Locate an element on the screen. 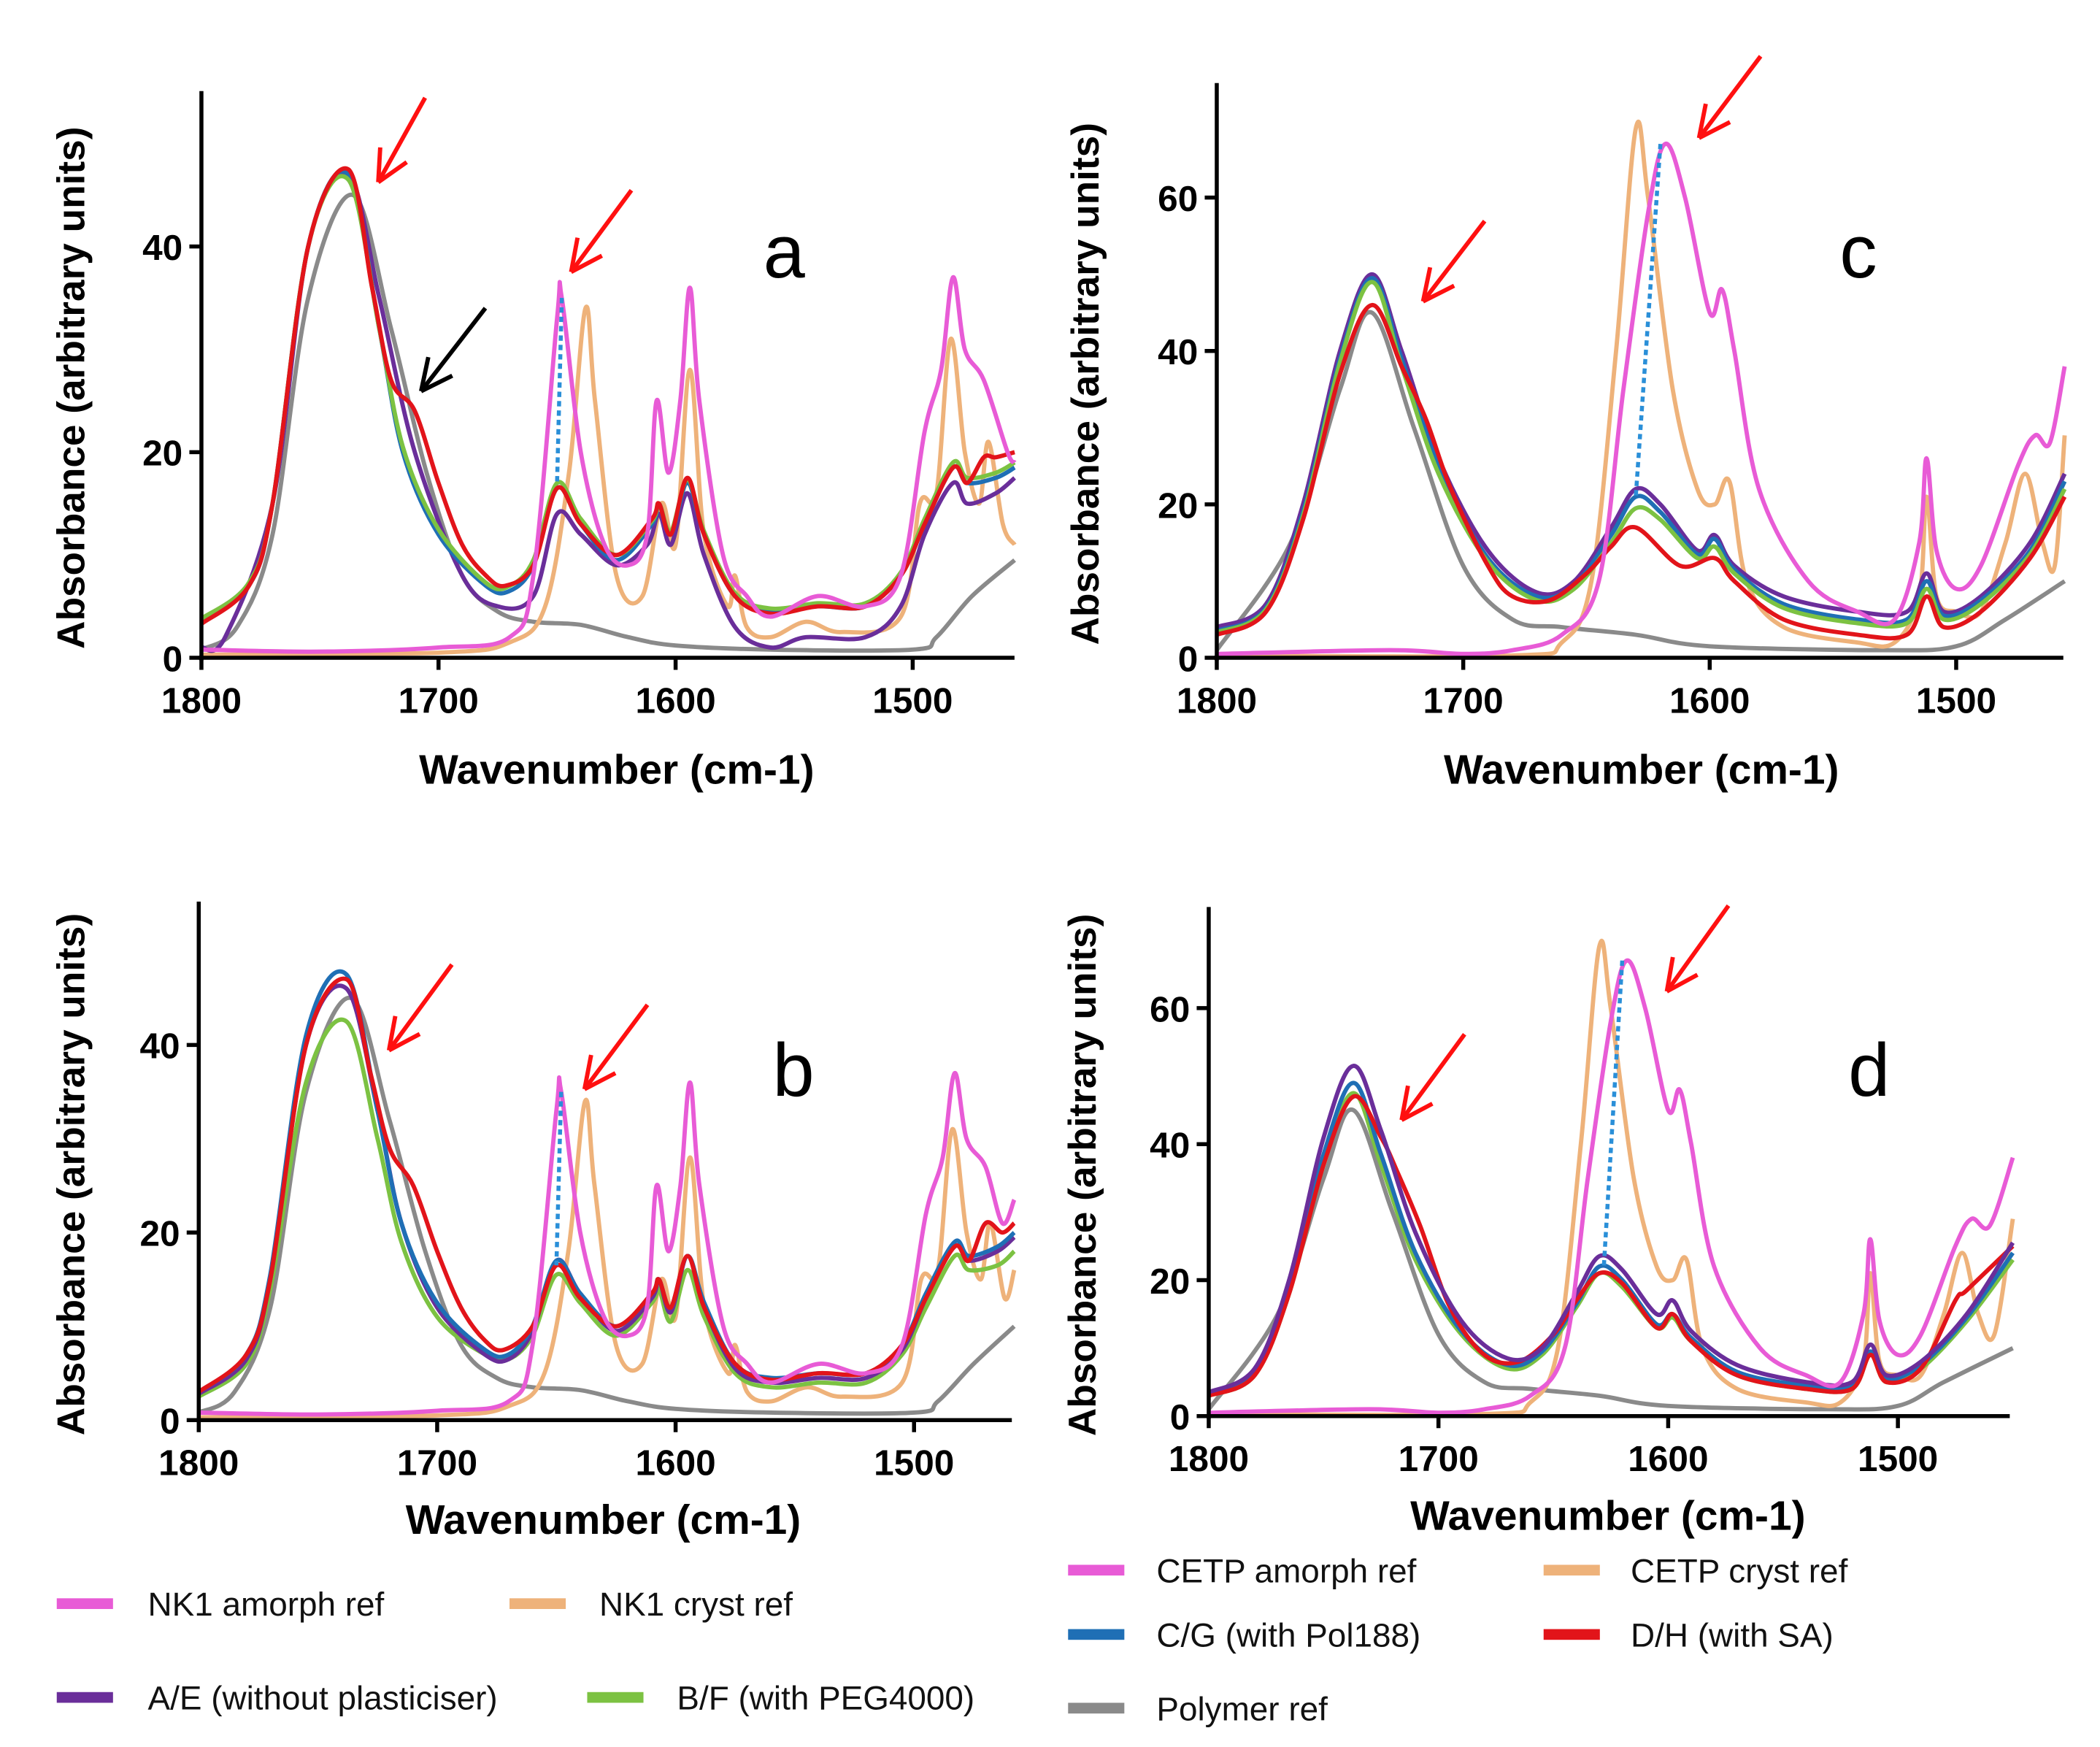  legend-label: Polymer ref is located at coordinates (1242, 1708).